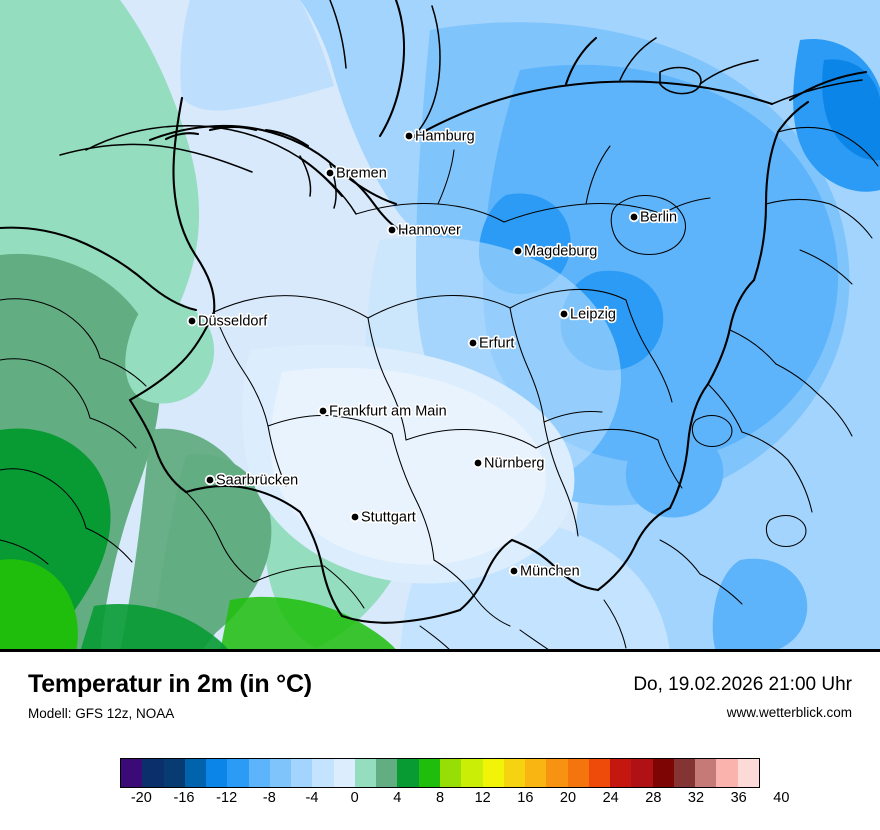  I want to click on color-scale-tick-label: 28, so click(653, 798).